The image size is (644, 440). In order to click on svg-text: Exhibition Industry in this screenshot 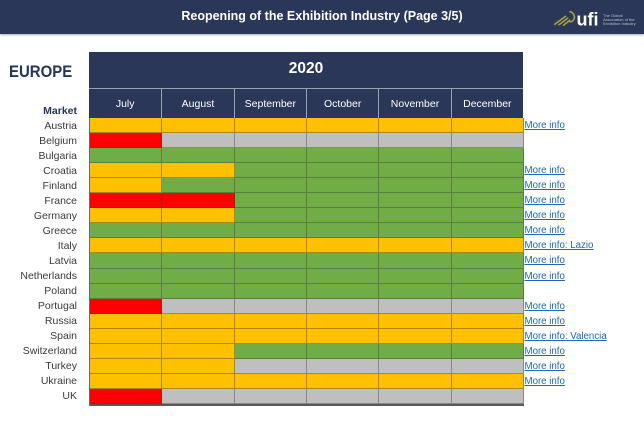, I will do `click(619, 23)`.